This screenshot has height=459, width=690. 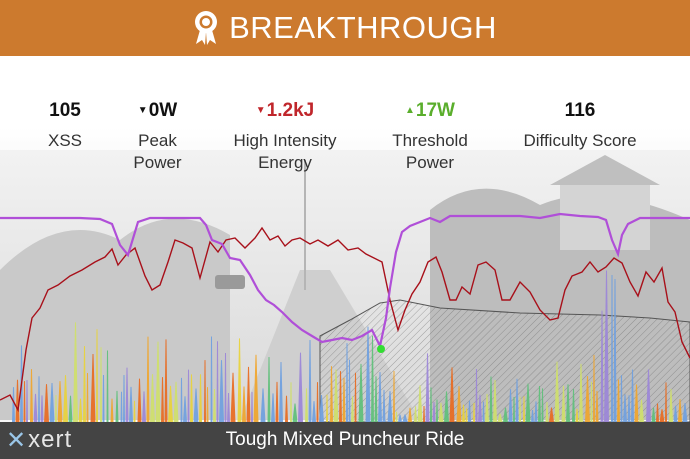 What do you see at coordinates (157, 137) in the screenshot?
I see `stat-peak-power: ▼0W Peak Power` at bounding box center [157, 137].